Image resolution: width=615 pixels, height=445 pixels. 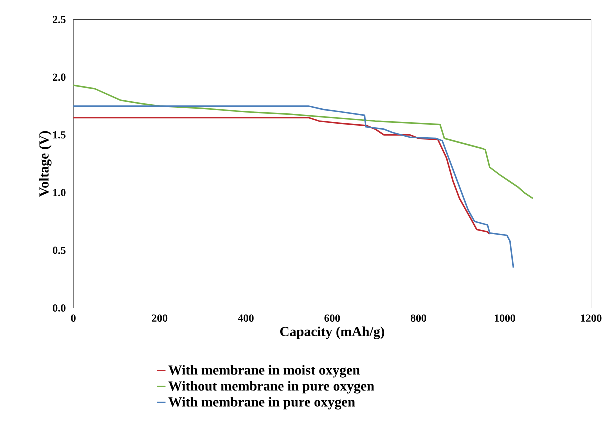 What do you see at coordinates (45, 165) in the screenshot?
I see `y-axis-title: Voltage (V)` at bounding box center [45, 165].